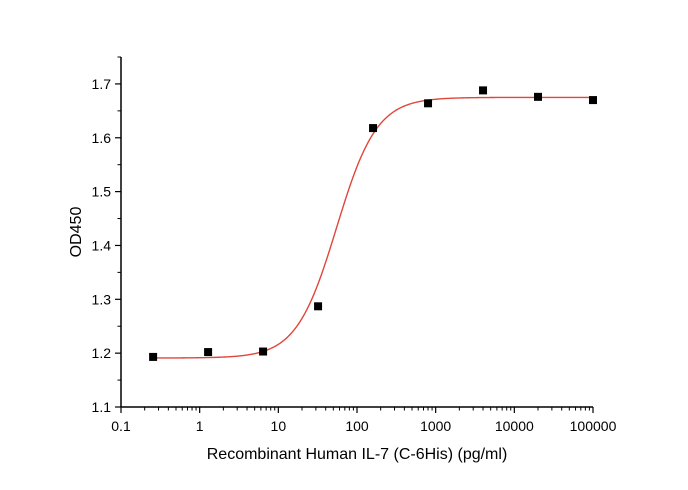 The height and width of the screenshot is (490, 688). What do you see at coordinates (200, 426) in the screenshot?
I see `x-tick-label: 1` at bounding box center [200, 426].